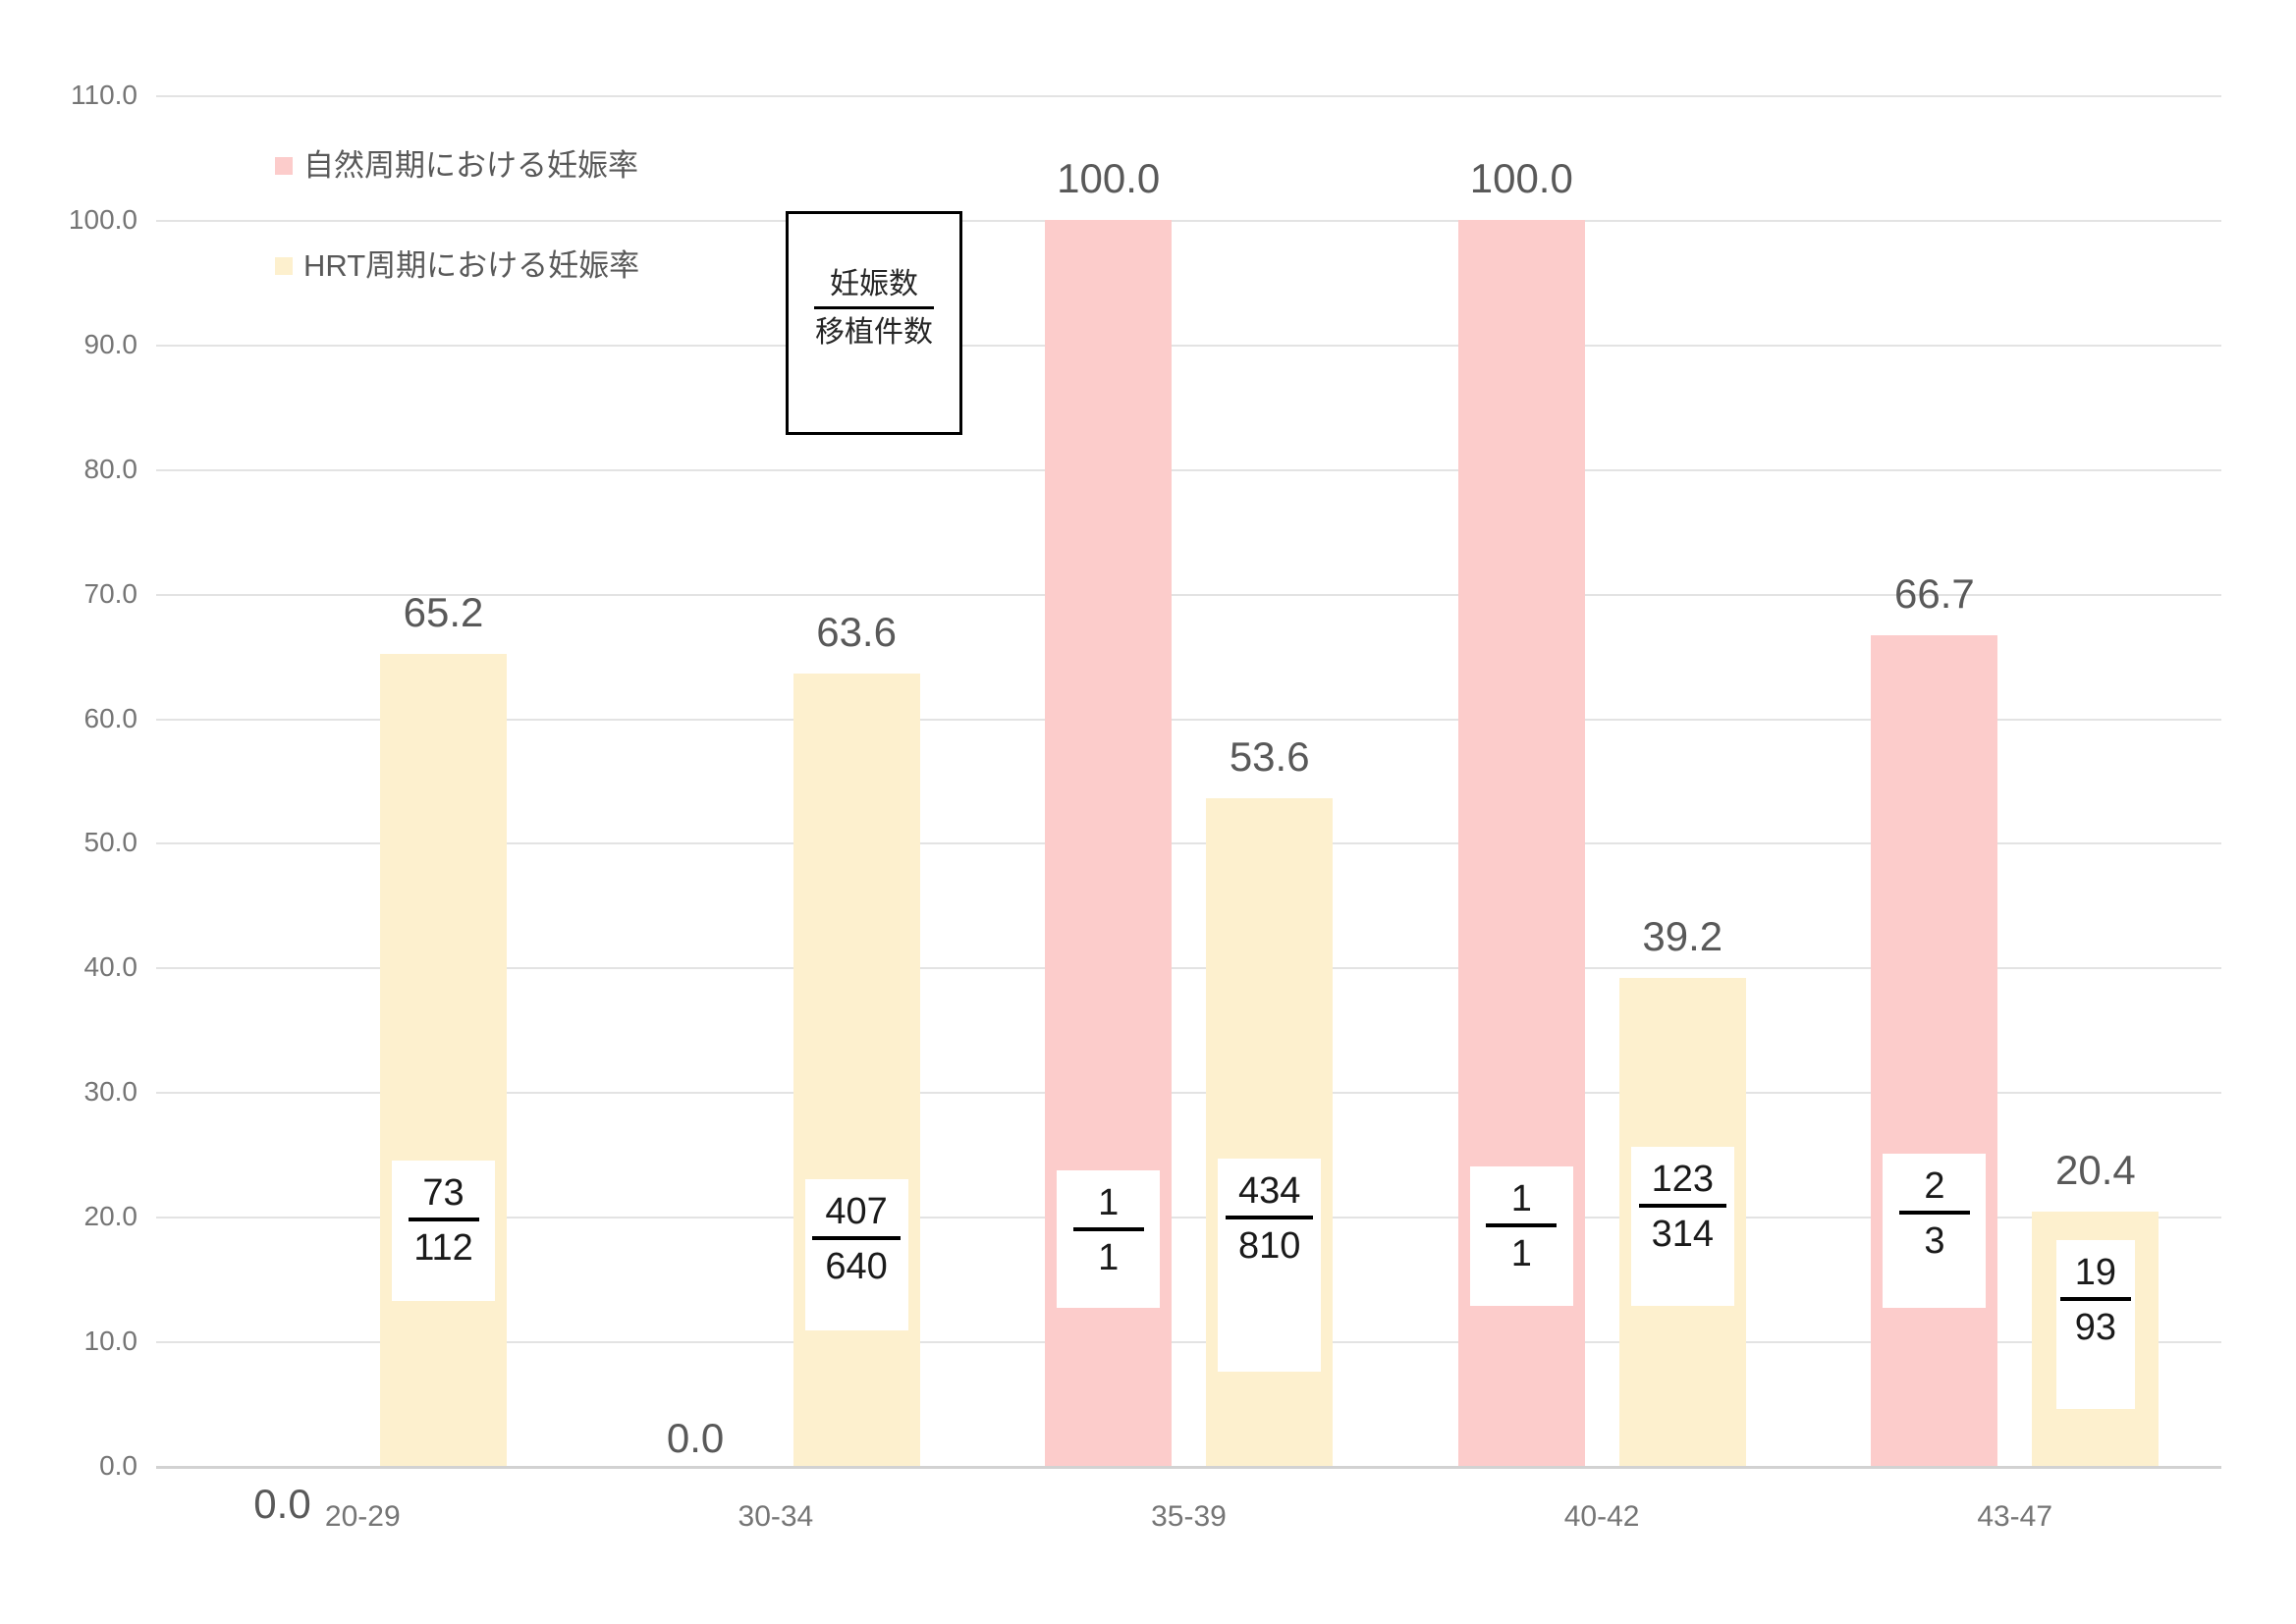 The width and height of the screenshot is (2296, 1624). Describe the element at coordinates (1682, 1234) in the screenshot. I see `fraction-denominator: 314` at that location.